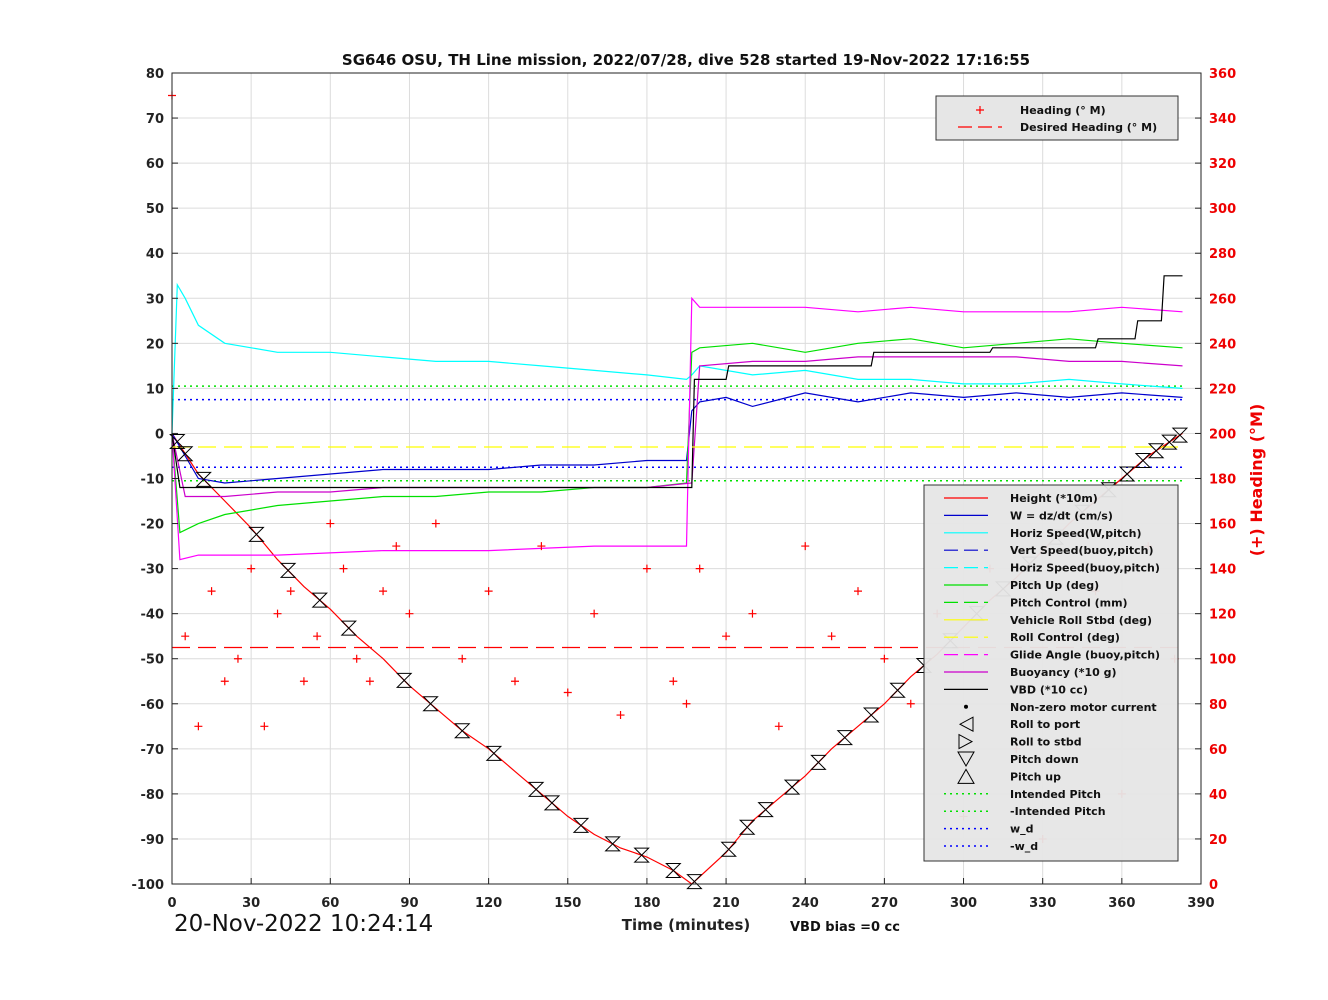 The image size is (1328, 1000). What do you see at coordinates (159, 434) in the screenshot?
I see `y-tick-label: 0` at bounding box center [159, 434].